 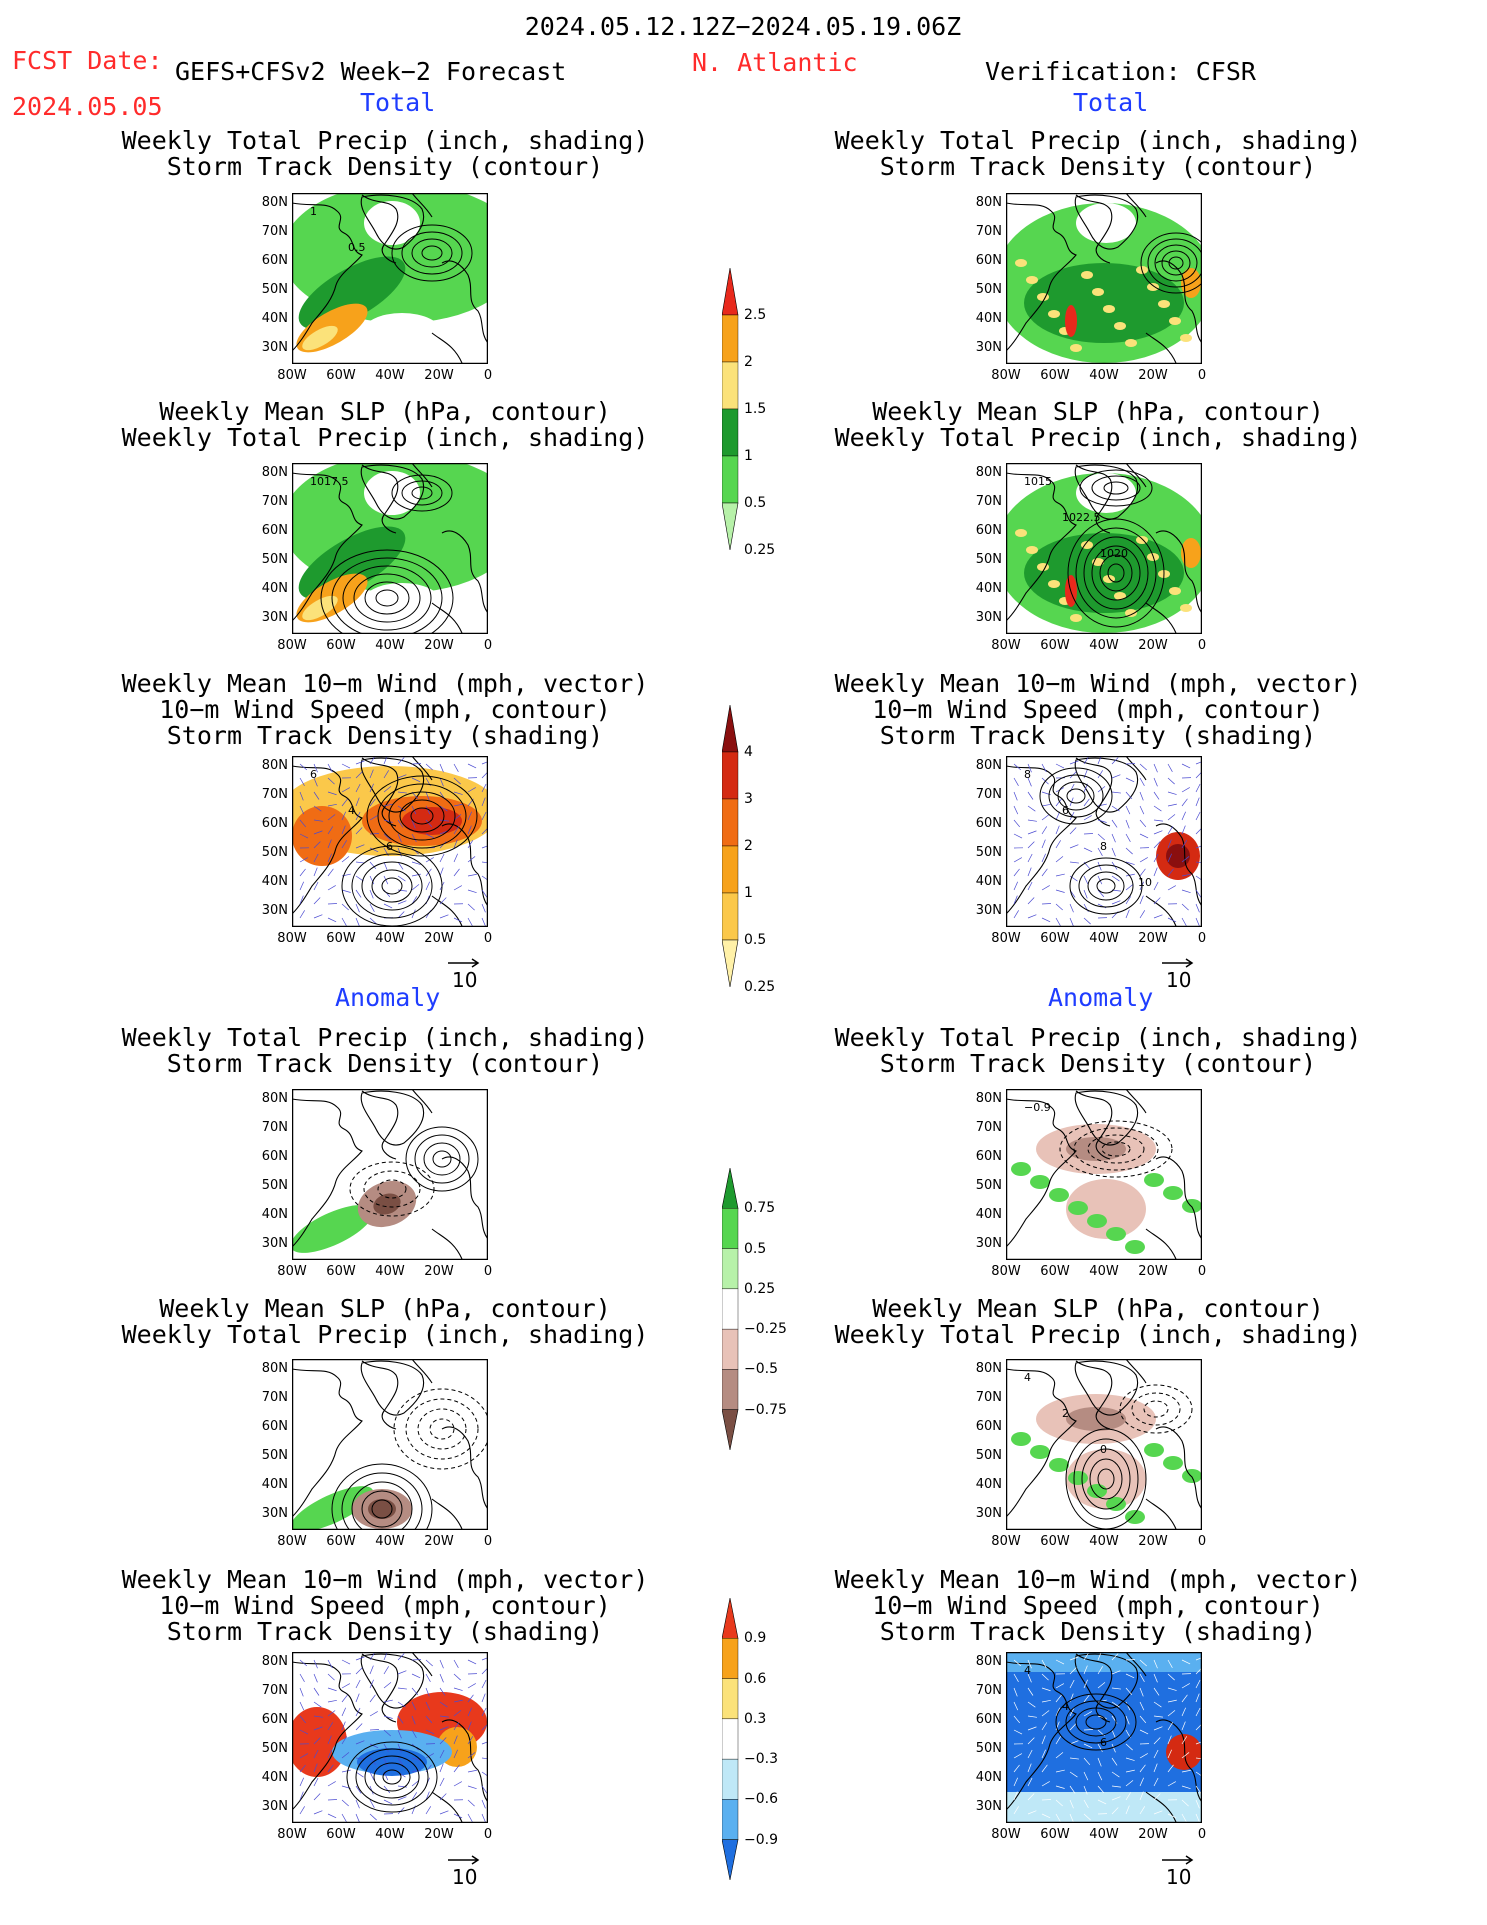 What do you see at coordinates (1104, 278) in the screenshot?
I see `vr-total-precip-map` at bounding box center [1104, 278].